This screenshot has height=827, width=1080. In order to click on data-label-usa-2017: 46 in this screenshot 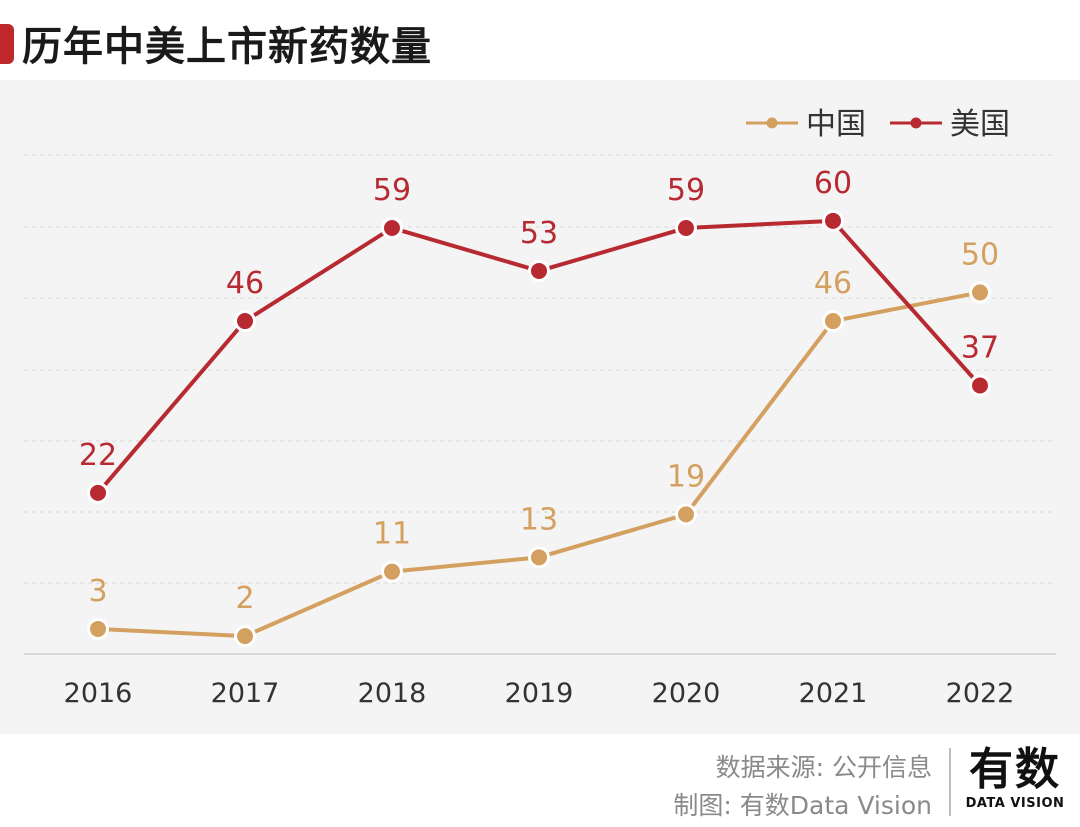, I will do `click(245, 283)`.